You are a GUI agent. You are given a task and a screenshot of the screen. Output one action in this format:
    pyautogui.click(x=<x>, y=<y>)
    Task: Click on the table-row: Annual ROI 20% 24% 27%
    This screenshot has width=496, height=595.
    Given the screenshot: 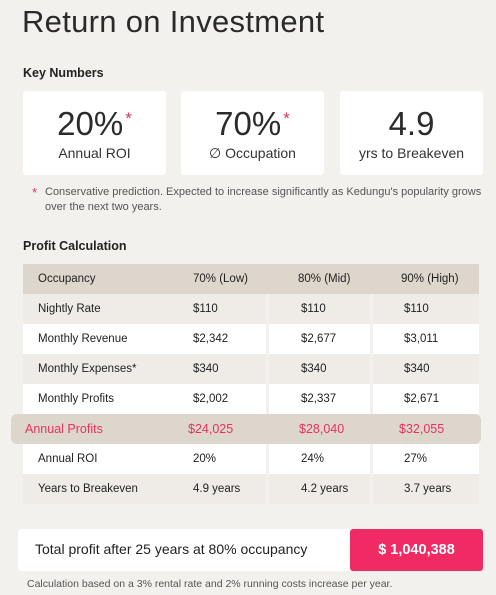 What is the action you would take?
    pyautogui.click(x=251, y=459)
    